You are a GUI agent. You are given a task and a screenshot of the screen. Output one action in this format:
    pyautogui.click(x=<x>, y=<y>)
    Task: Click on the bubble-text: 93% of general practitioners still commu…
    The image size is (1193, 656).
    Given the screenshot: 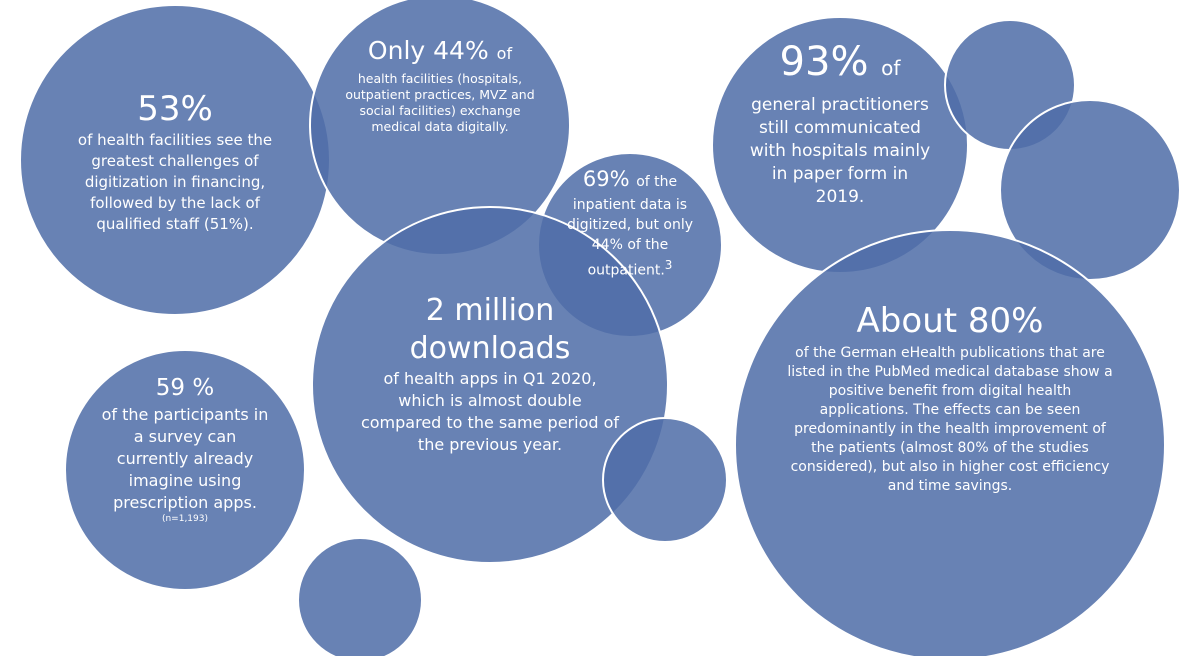 What is the action you would take?
    pyautogui.click(x=840, y=122)
    